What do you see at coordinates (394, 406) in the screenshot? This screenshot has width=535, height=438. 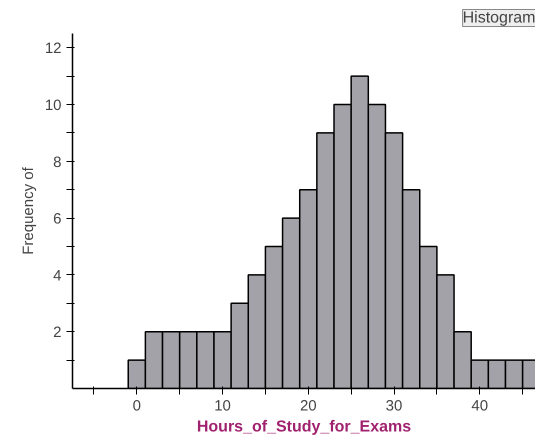 I see `x-tick-label: 30` at bounding box center [394, 406].